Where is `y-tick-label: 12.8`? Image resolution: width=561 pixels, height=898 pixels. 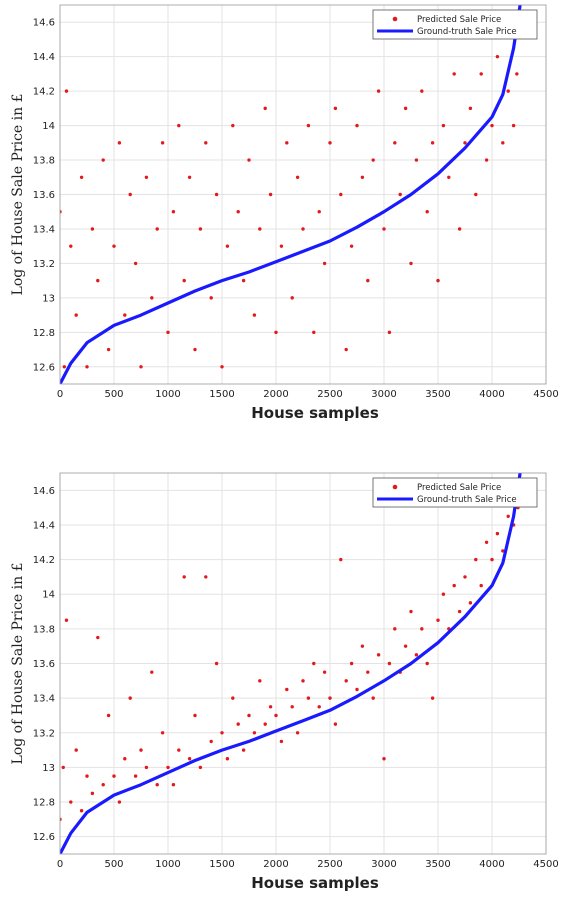 y-tick-label: 12.8 is located at coordinates (44, 803).